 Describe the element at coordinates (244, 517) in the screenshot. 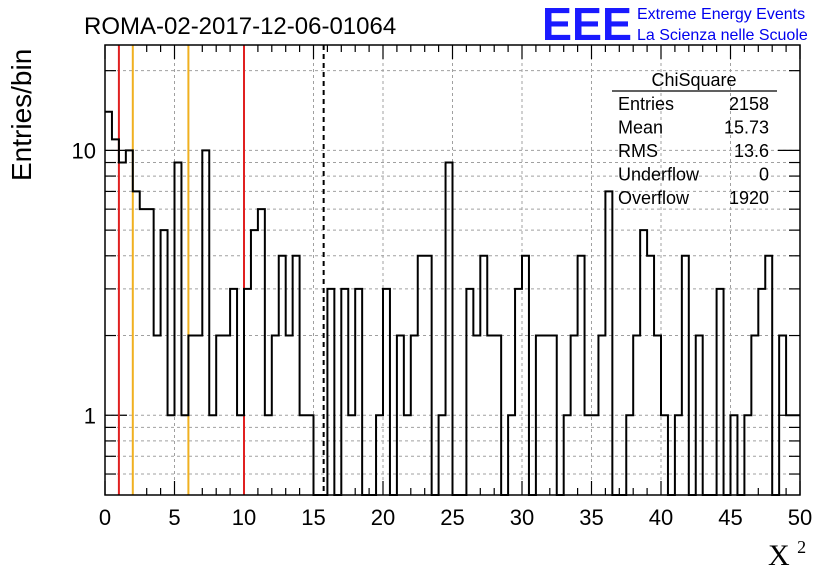

I see `x-tick-label: 10` at that location.